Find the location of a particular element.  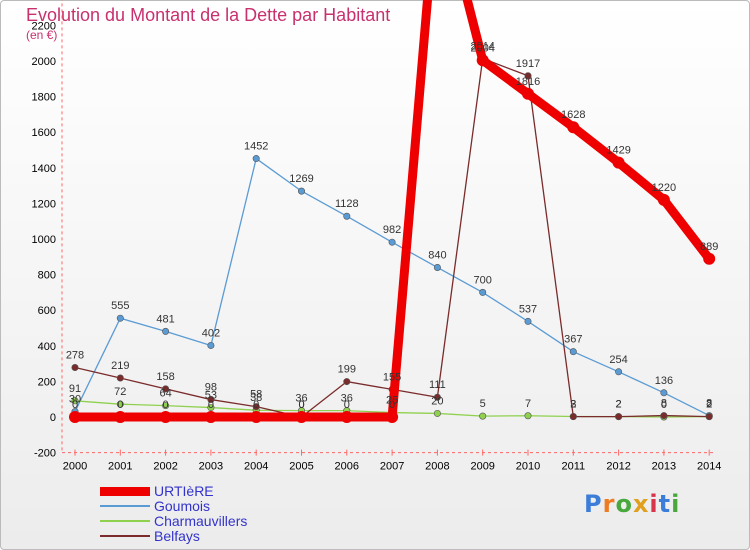

legend-label: Charmauvillers is located at coordinates (201, 521).